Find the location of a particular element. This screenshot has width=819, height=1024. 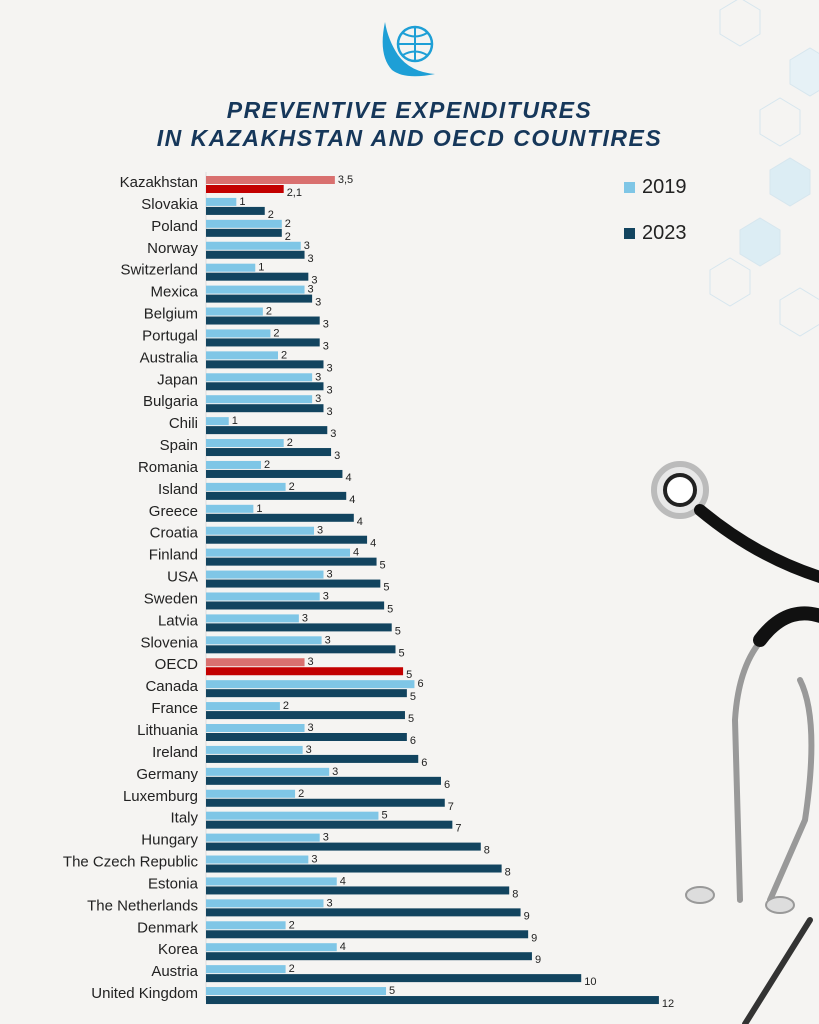

category-label: OECD is located at coordinates (177, 664).